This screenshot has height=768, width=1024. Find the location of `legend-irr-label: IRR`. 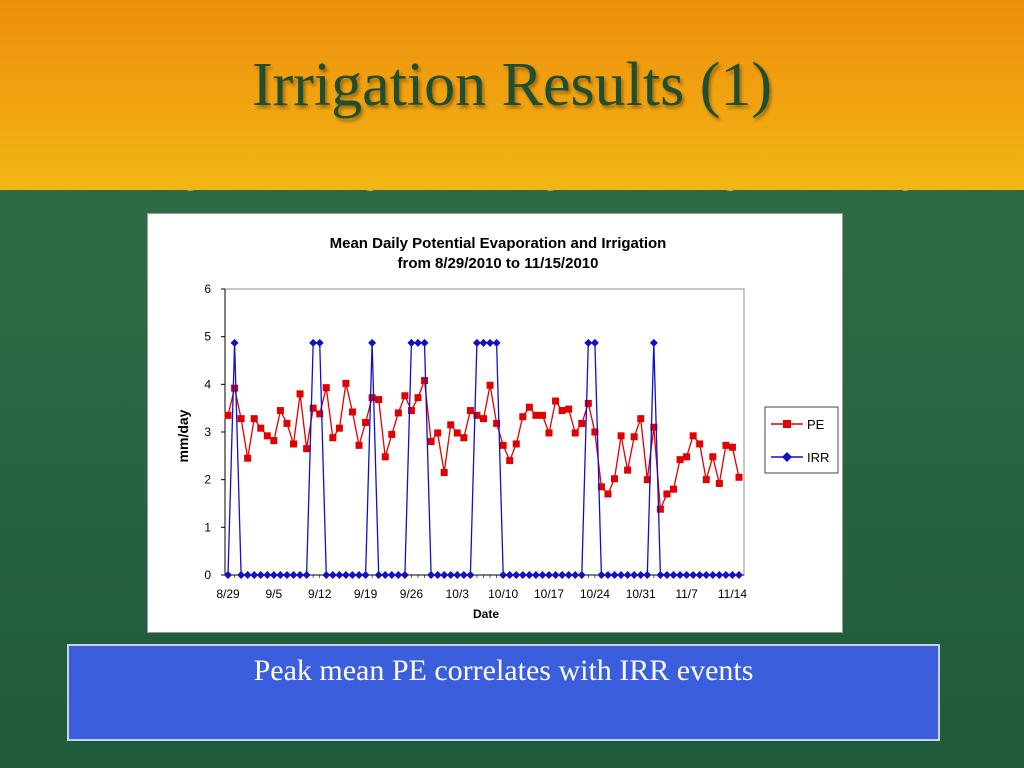

legend-irr-label: IRR is located at coordinates (818, 457).